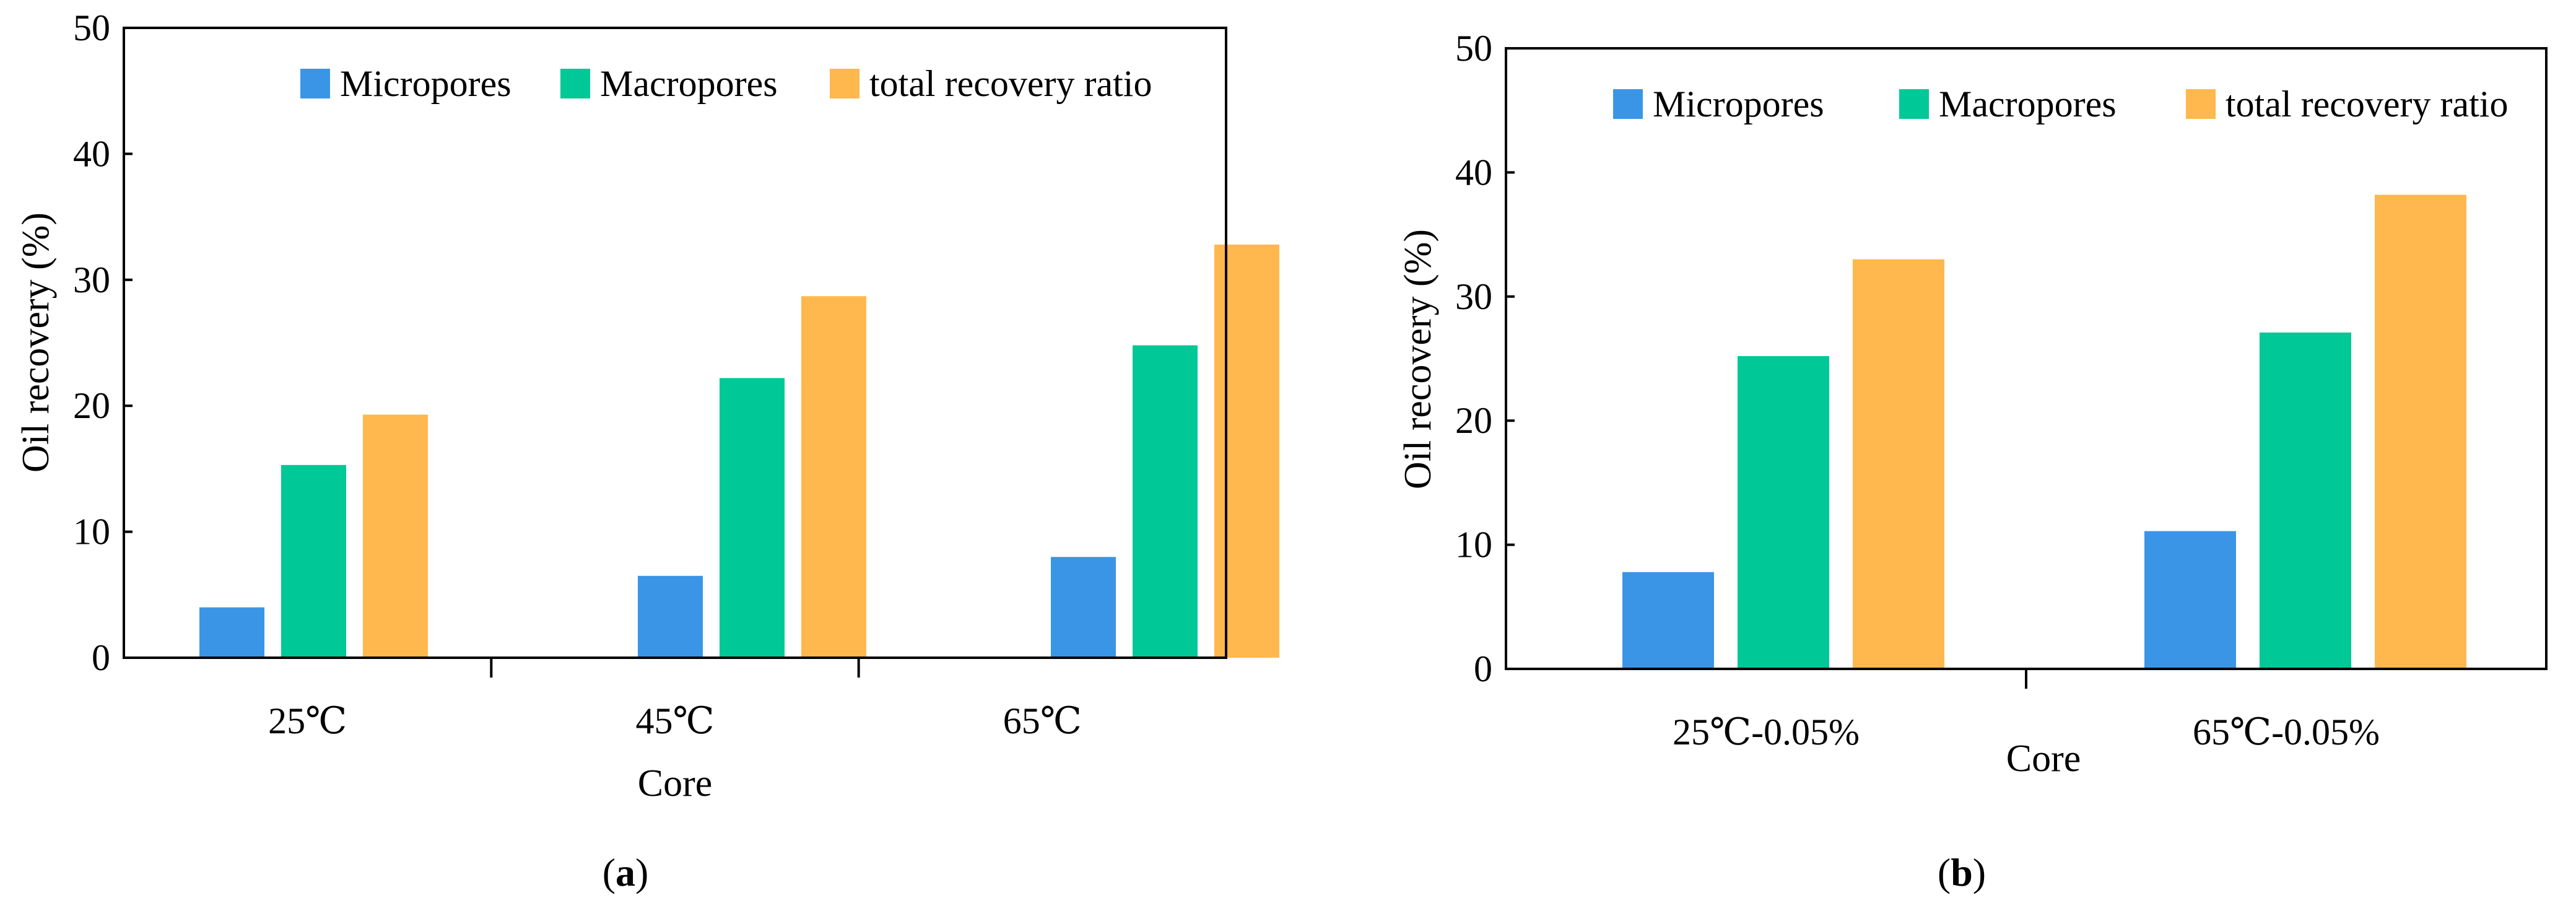 The height and width of the screenshot is (903, 2576). What do you see at coordinates (2286, 732) in the screenshot?
I see `x-tick-label: 65℃-0.05%` at bounding box center [2286, 732].